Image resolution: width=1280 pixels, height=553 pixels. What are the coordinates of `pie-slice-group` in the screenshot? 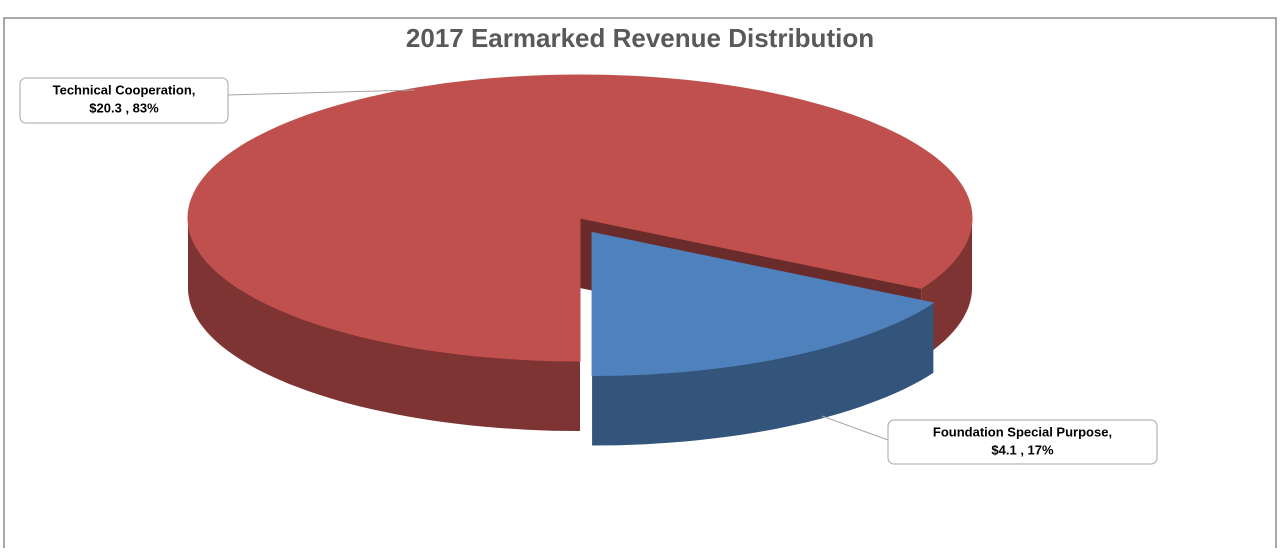 It's located at (763, 338).